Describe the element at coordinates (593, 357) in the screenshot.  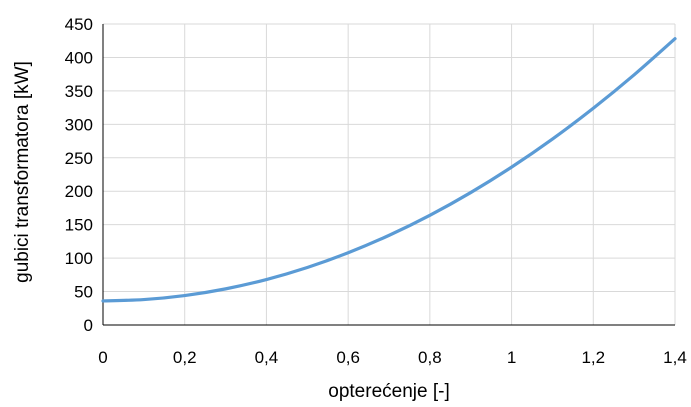
I see `x-tick-label: 1,2` at that location.